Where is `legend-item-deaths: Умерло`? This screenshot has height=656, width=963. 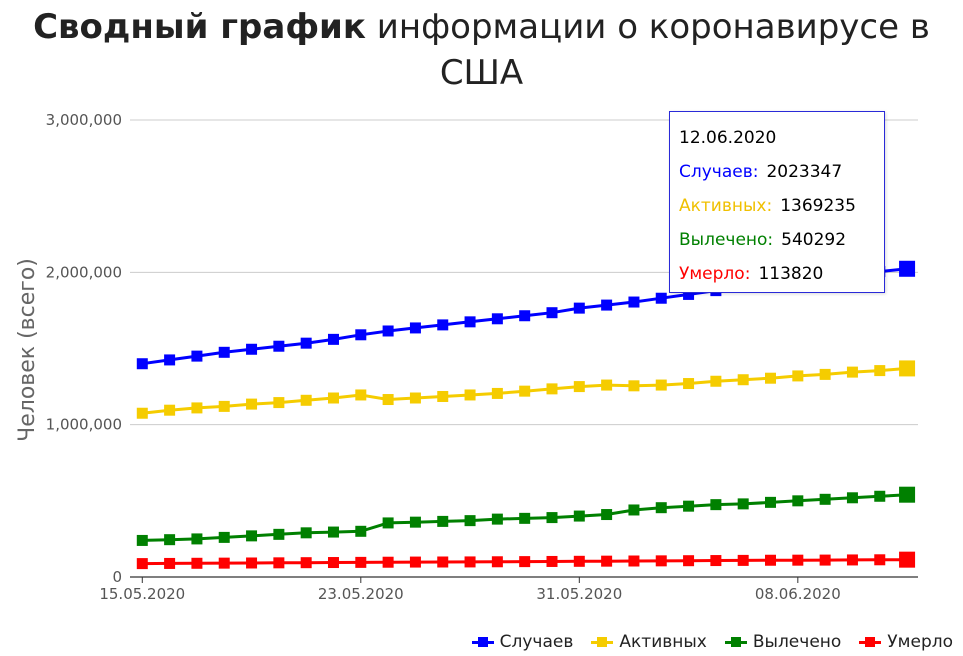
legend-item-deaths: Умерло is located at coordinates (906, 642).